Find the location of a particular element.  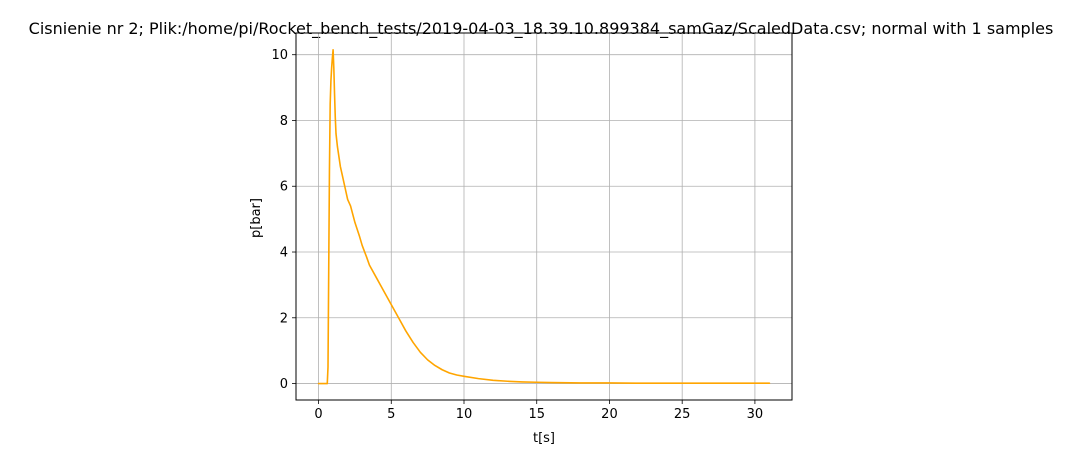

y-tick-label: 6 is located at coordinates (284, 187).